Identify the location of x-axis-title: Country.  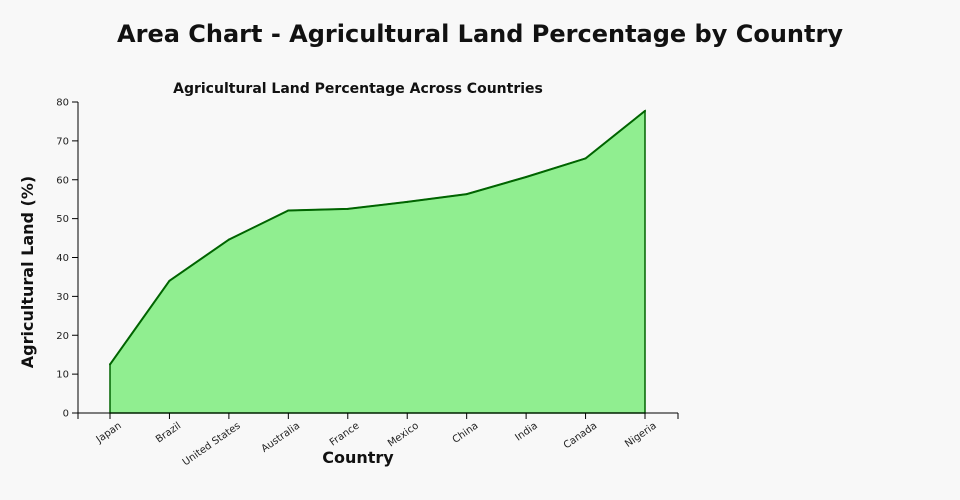
(358, 457).